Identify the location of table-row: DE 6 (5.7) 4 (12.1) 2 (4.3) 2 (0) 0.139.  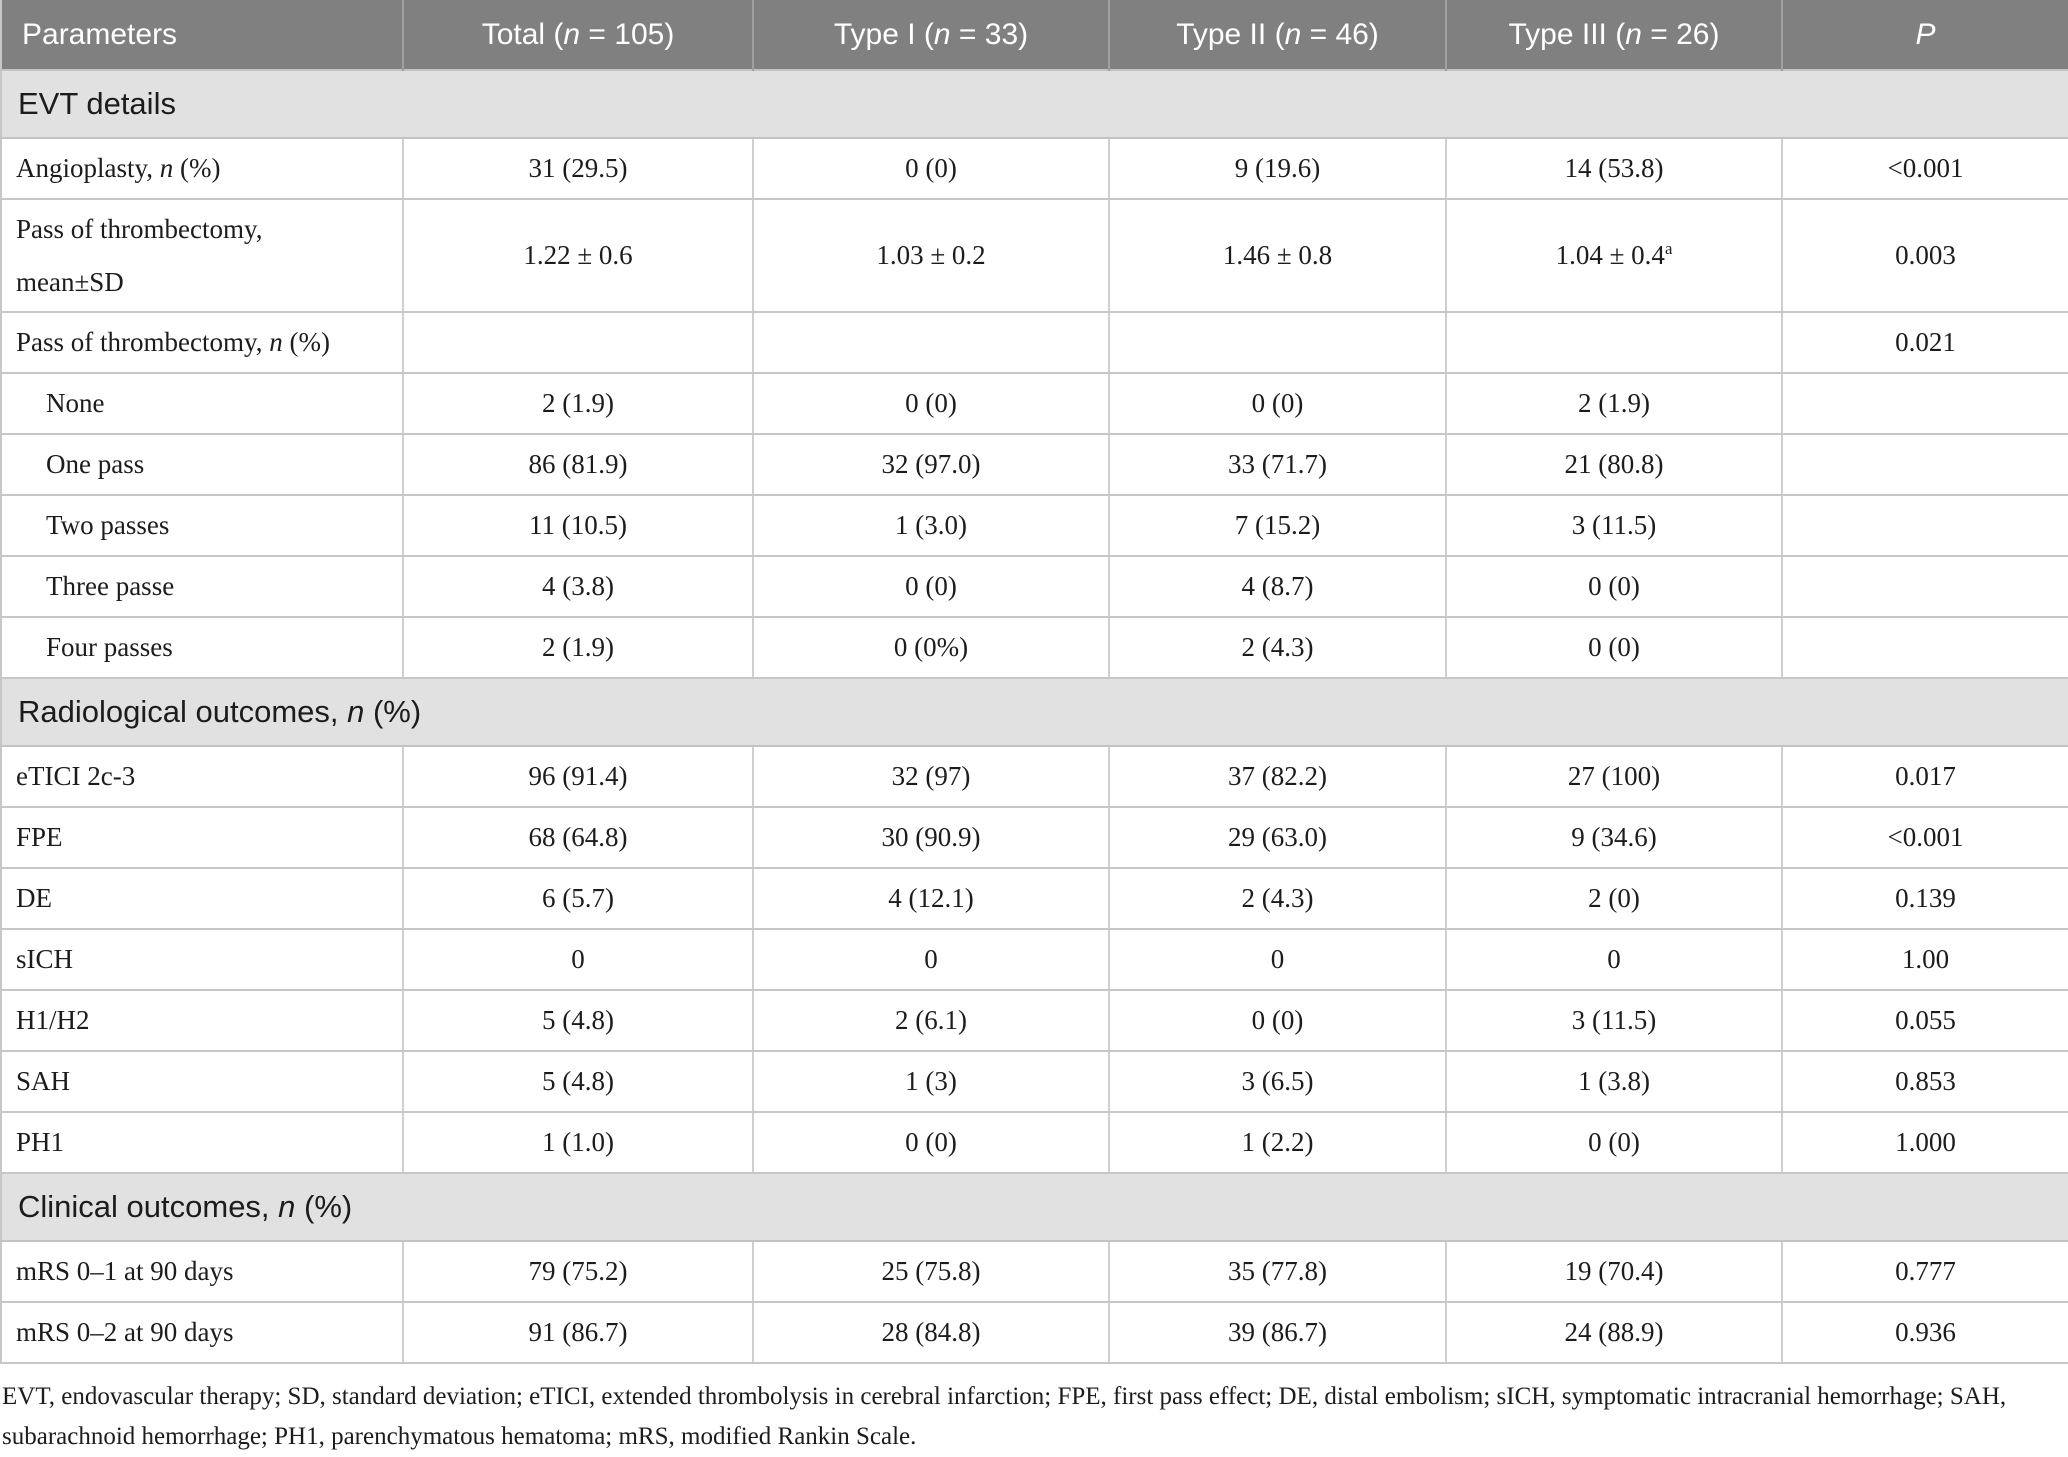
(1034, 899).